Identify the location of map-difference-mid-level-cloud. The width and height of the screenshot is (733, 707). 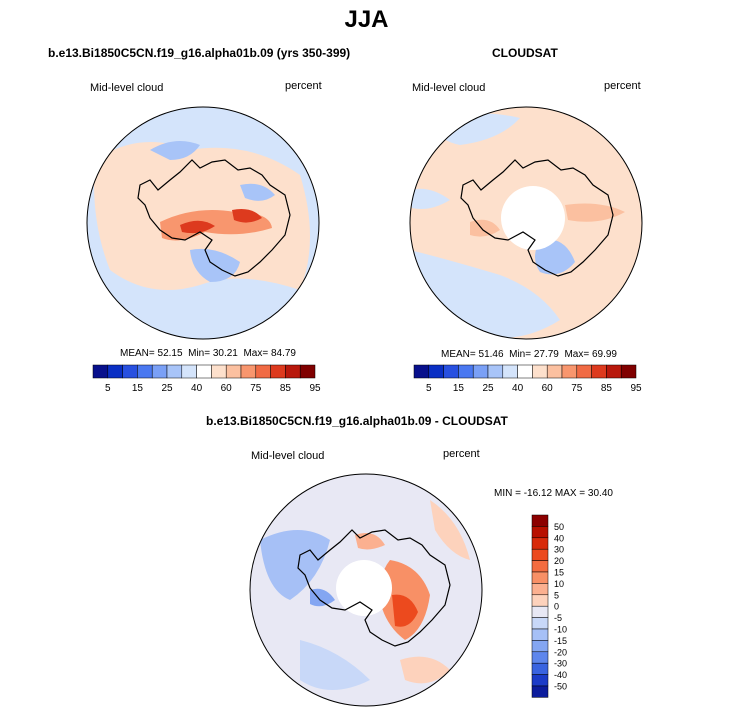
(366, 590).